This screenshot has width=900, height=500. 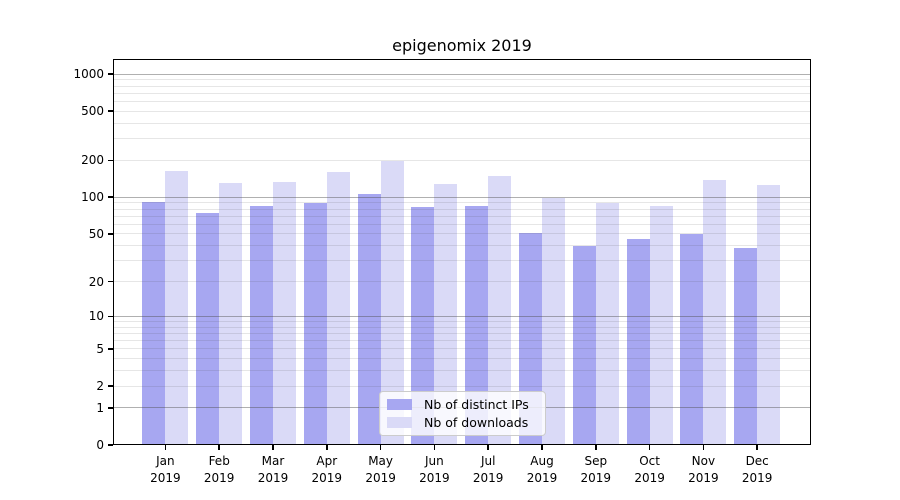 What do you see at coordinates (100, 386) in the screenshot?
I see `y-tick-label-2: 2` at bounding box center [100, 386].